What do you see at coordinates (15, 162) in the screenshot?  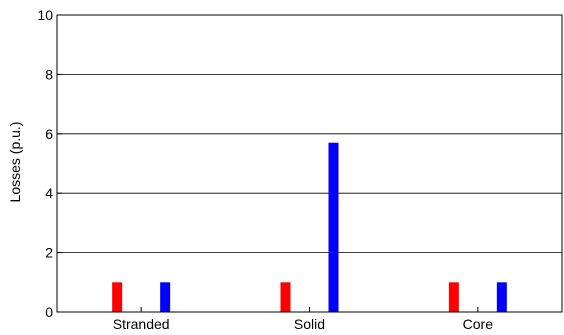 I see `y-axis-label: Losses (p.u.)` at bounding box center [15, 162].